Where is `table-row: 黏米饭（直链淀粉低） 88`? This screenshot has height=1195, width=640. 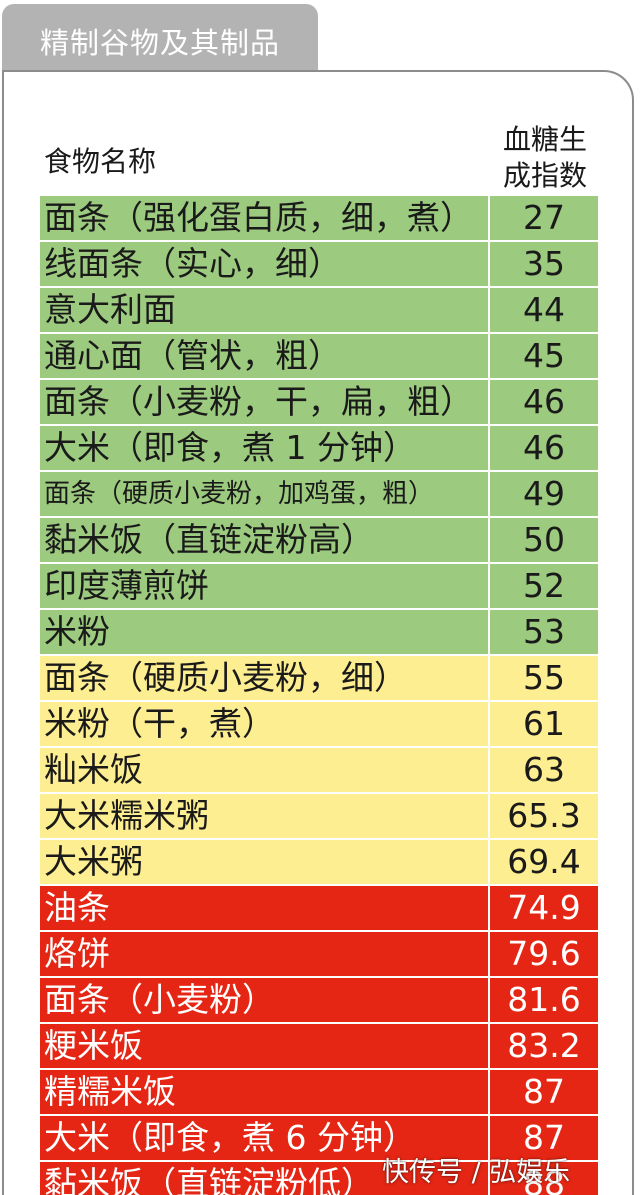
table-row: 黏米饭（直链淀粉低） 88 is located at coordinates (319, 1178).